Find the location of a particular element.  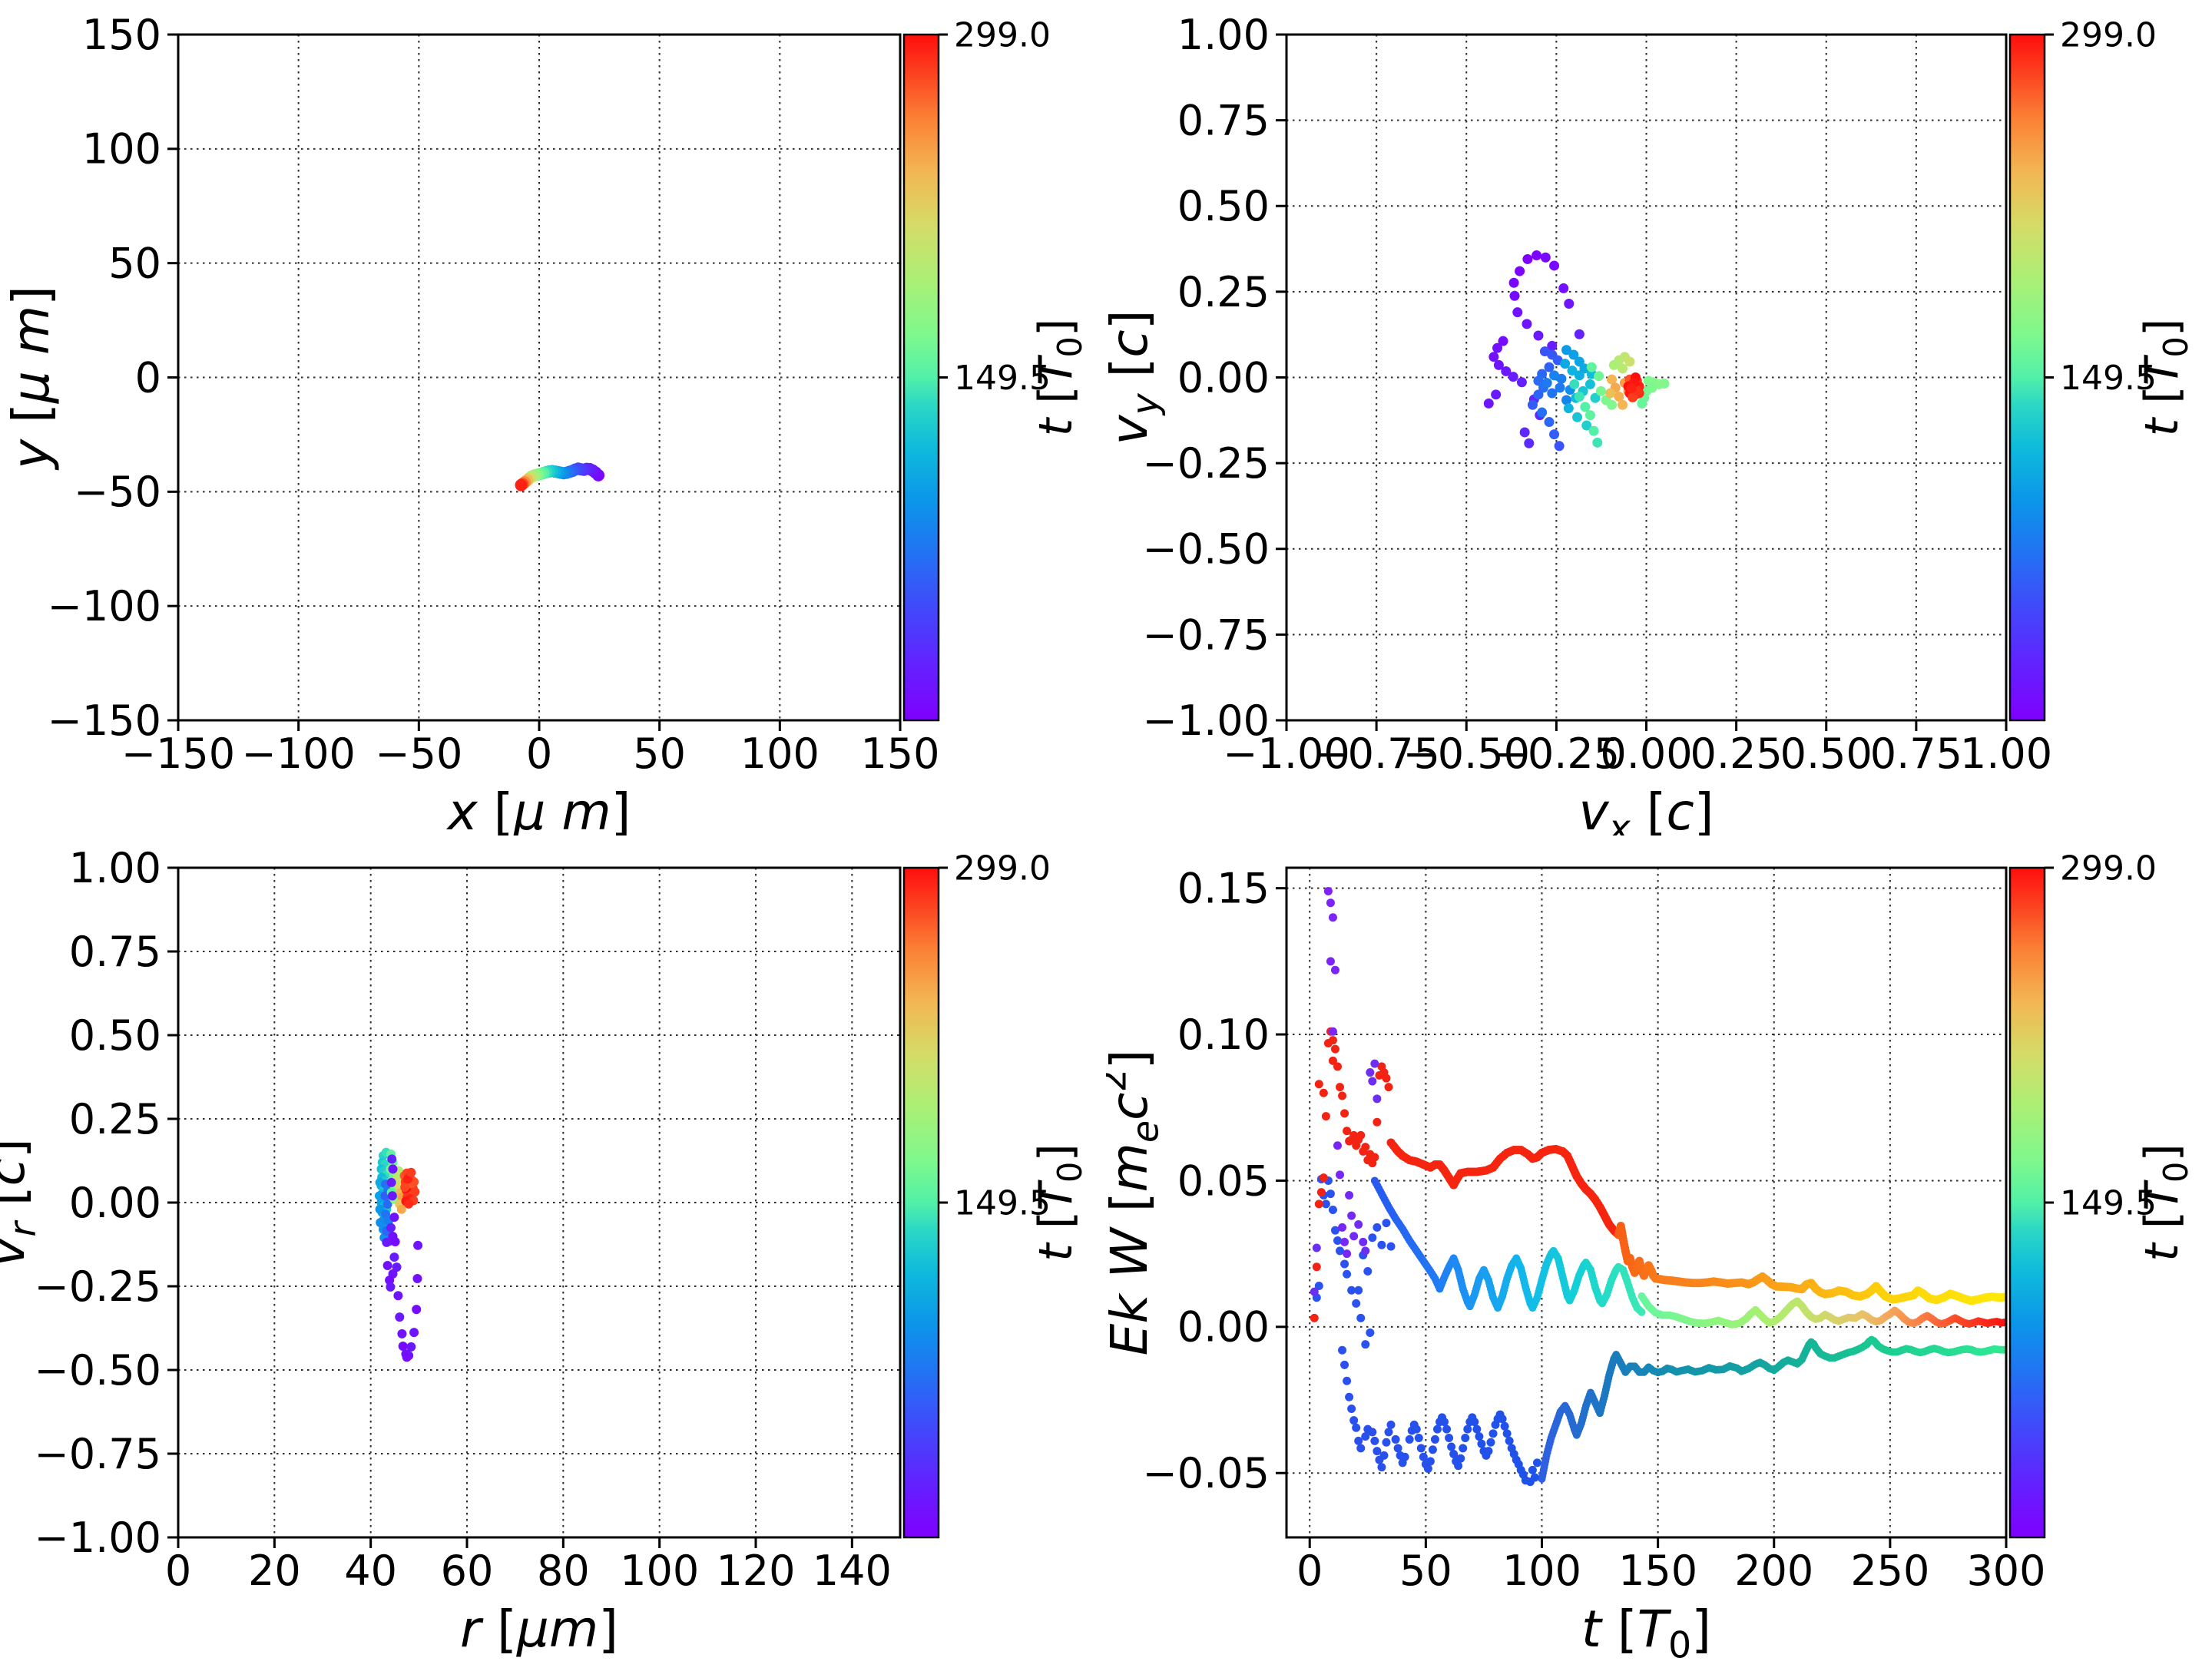

label-seg: c is located at coordinates (18, 1172).